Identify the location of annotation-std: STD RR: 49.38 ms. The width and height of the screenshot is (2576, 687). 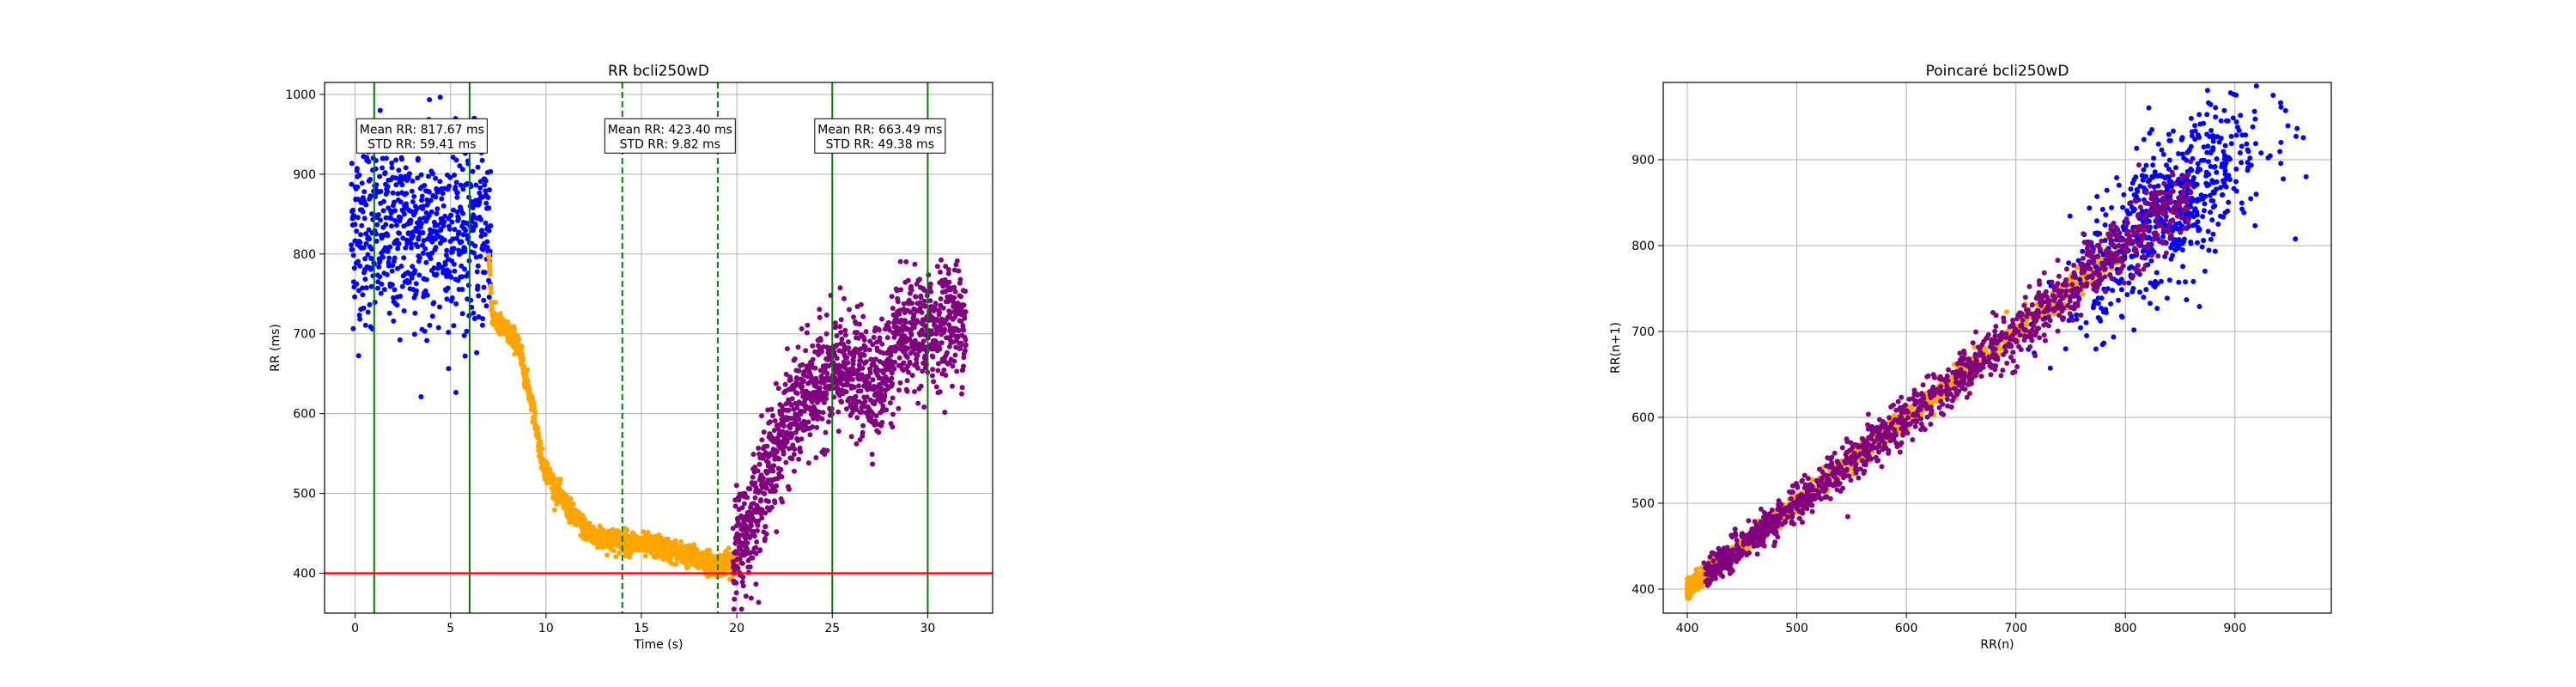
(880, 144).